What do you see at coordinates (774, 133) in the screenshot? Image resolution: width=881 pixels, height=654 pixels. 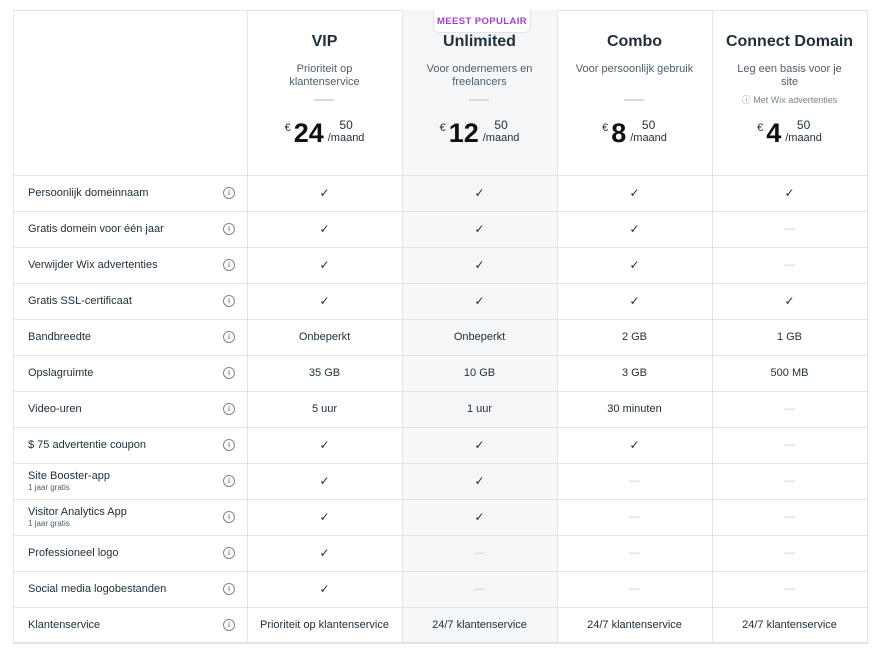 I see `price-amount: 4` at bounding box center [774, 133].